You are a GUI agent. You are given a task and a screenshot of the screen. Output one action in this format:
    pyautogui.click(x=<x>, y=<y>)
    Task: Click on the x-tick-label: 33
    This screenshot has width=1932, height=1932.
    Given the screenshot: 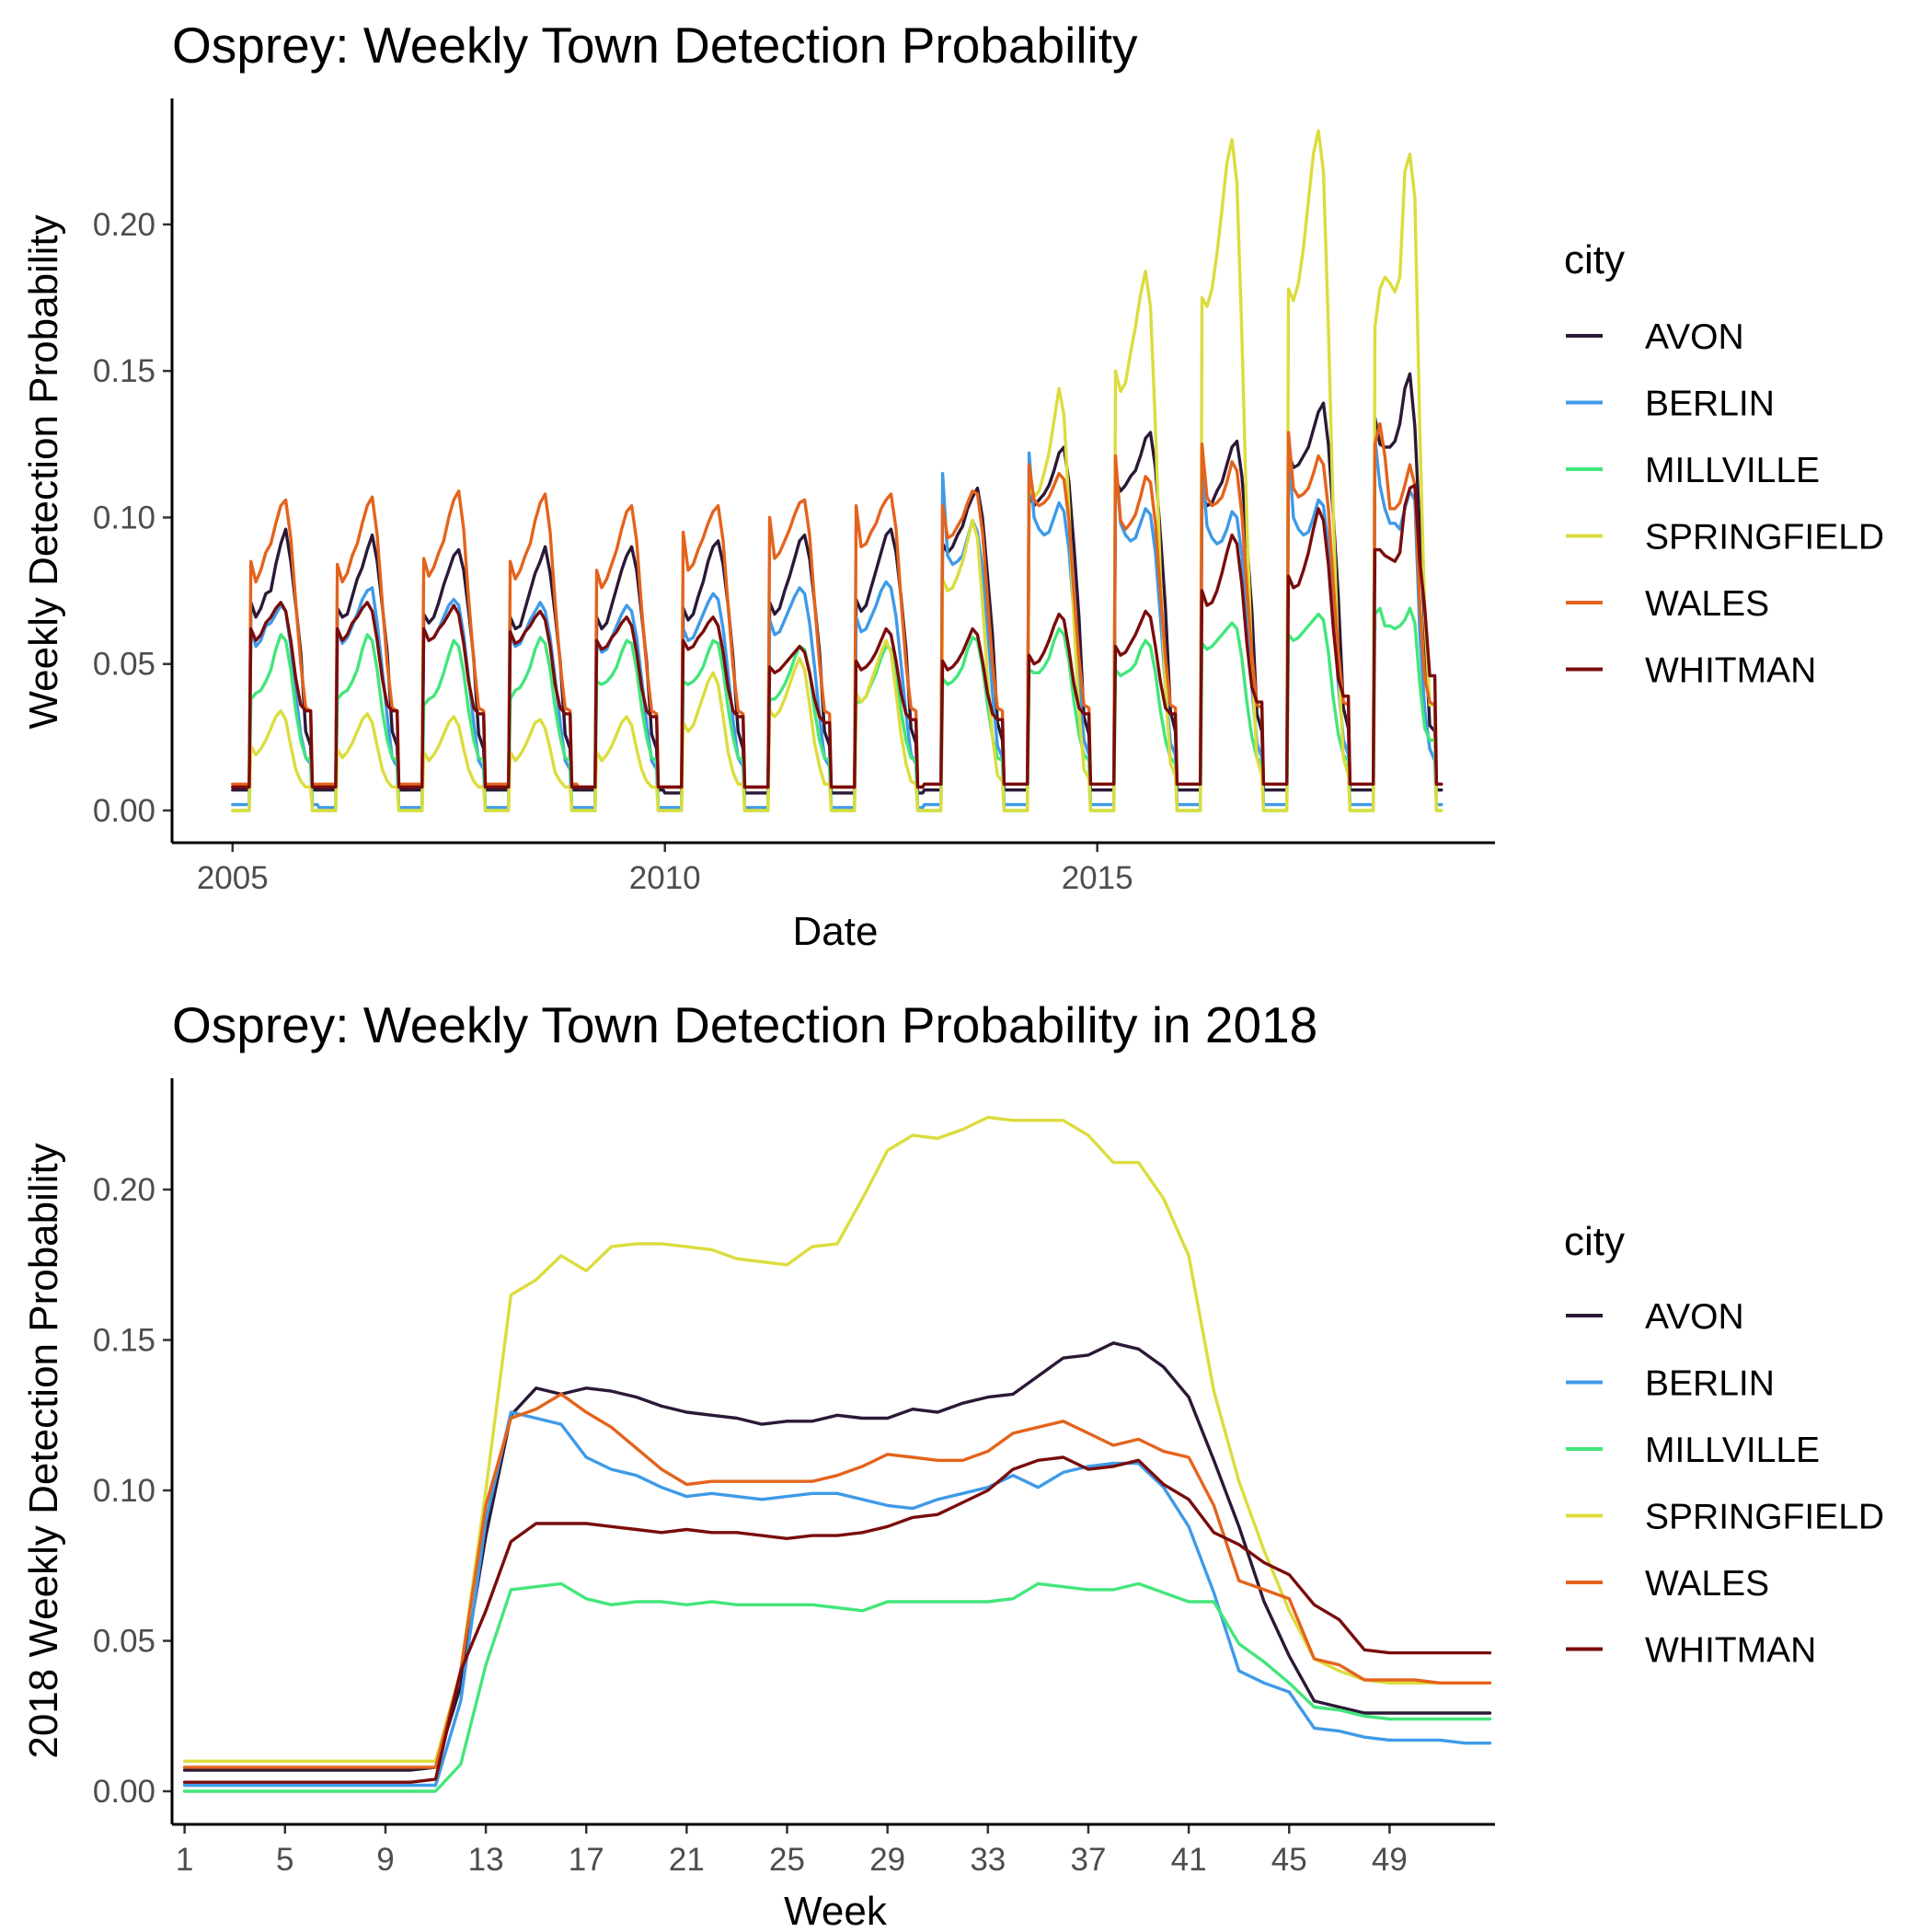 What is the action you would take?
    pyautogui.click(x=988, y=1860)
    